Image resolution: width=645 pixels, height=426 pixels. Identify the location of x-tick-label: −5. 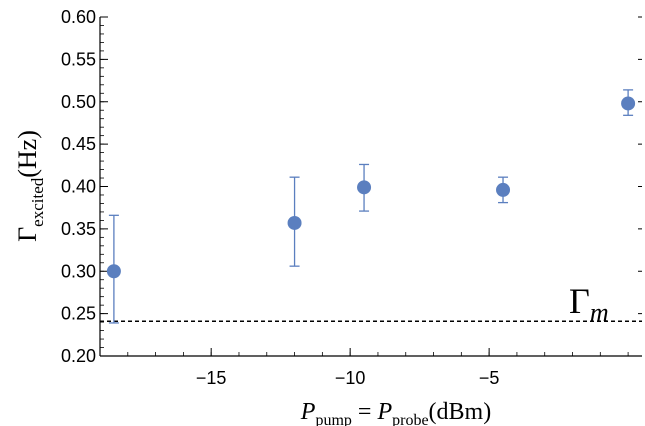
(489, 378).